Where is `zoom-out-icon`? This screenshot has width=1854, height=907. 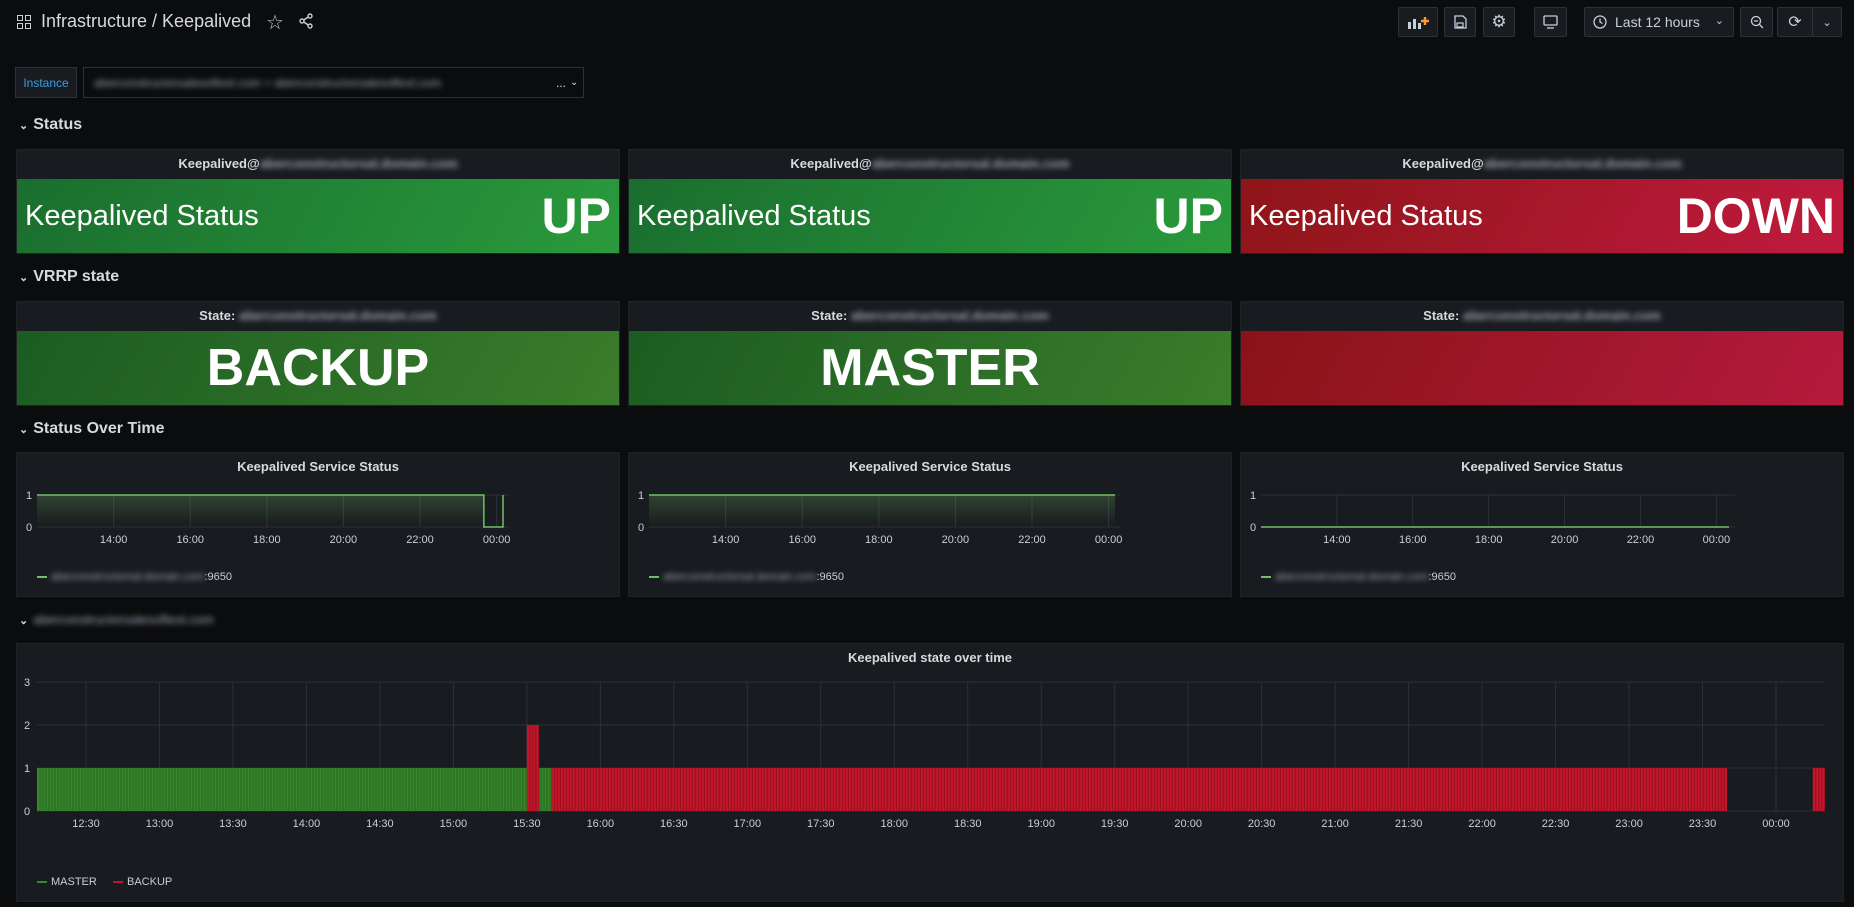
zoom-out-icon is located at coordinates (1756, 22).